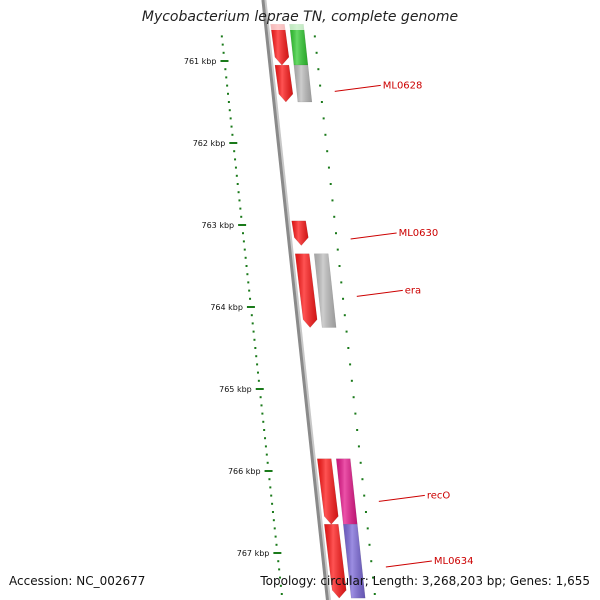 This screenshot has height=600, width=600. Describe the element at coordinates (403, 85) in the screenshot. I see `gene-label: ML0628` at that location.